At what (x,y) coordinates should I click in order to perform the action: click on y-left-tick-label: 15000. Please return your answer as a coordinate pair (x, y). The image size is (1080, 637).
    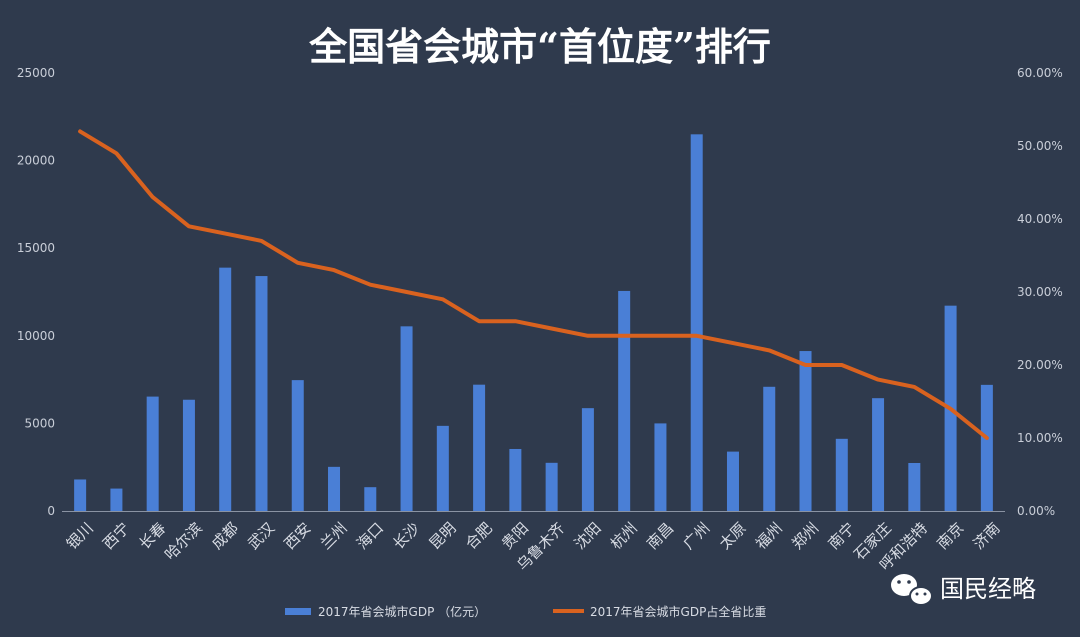
    Looking at the image, I should click on (36, 248).